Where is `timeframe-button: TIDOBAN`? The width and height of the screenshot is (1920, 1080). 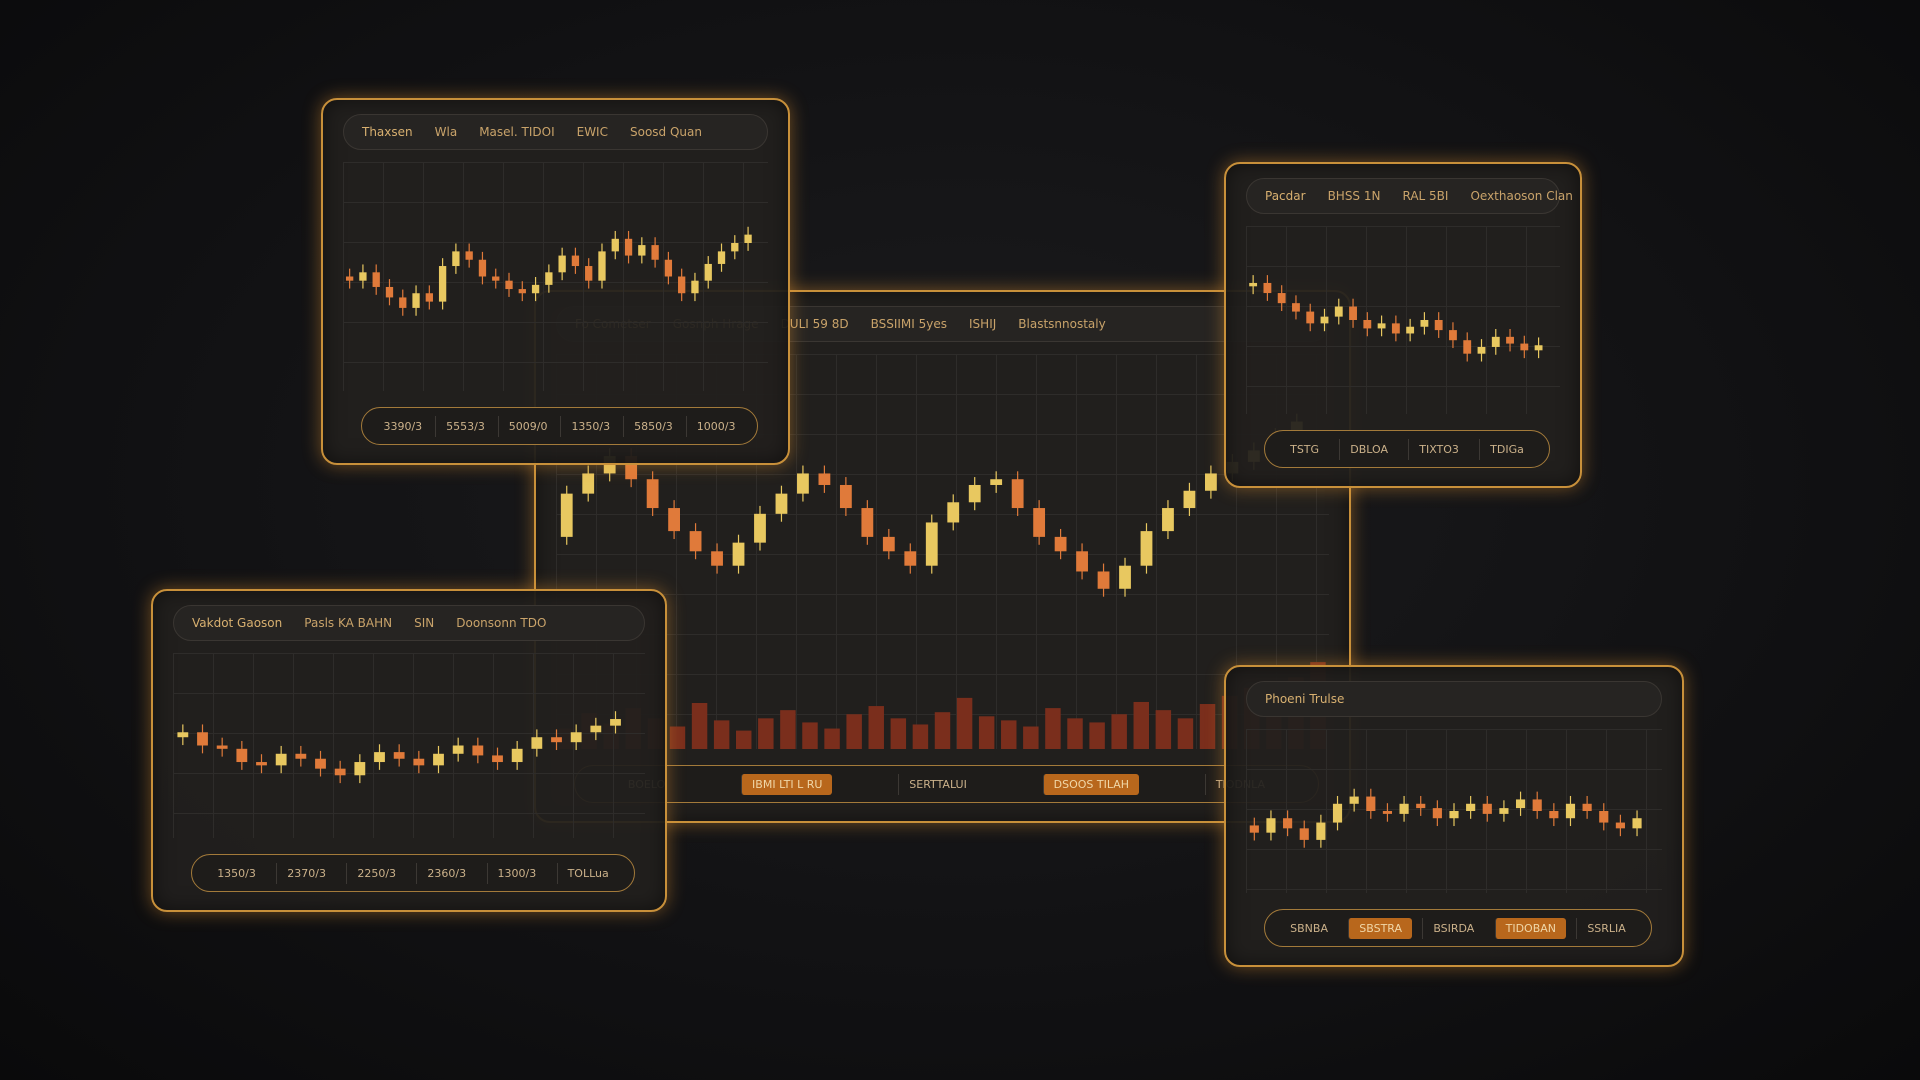 timeframe-button: TIDOBAN is located at coordinates (1530, 928).